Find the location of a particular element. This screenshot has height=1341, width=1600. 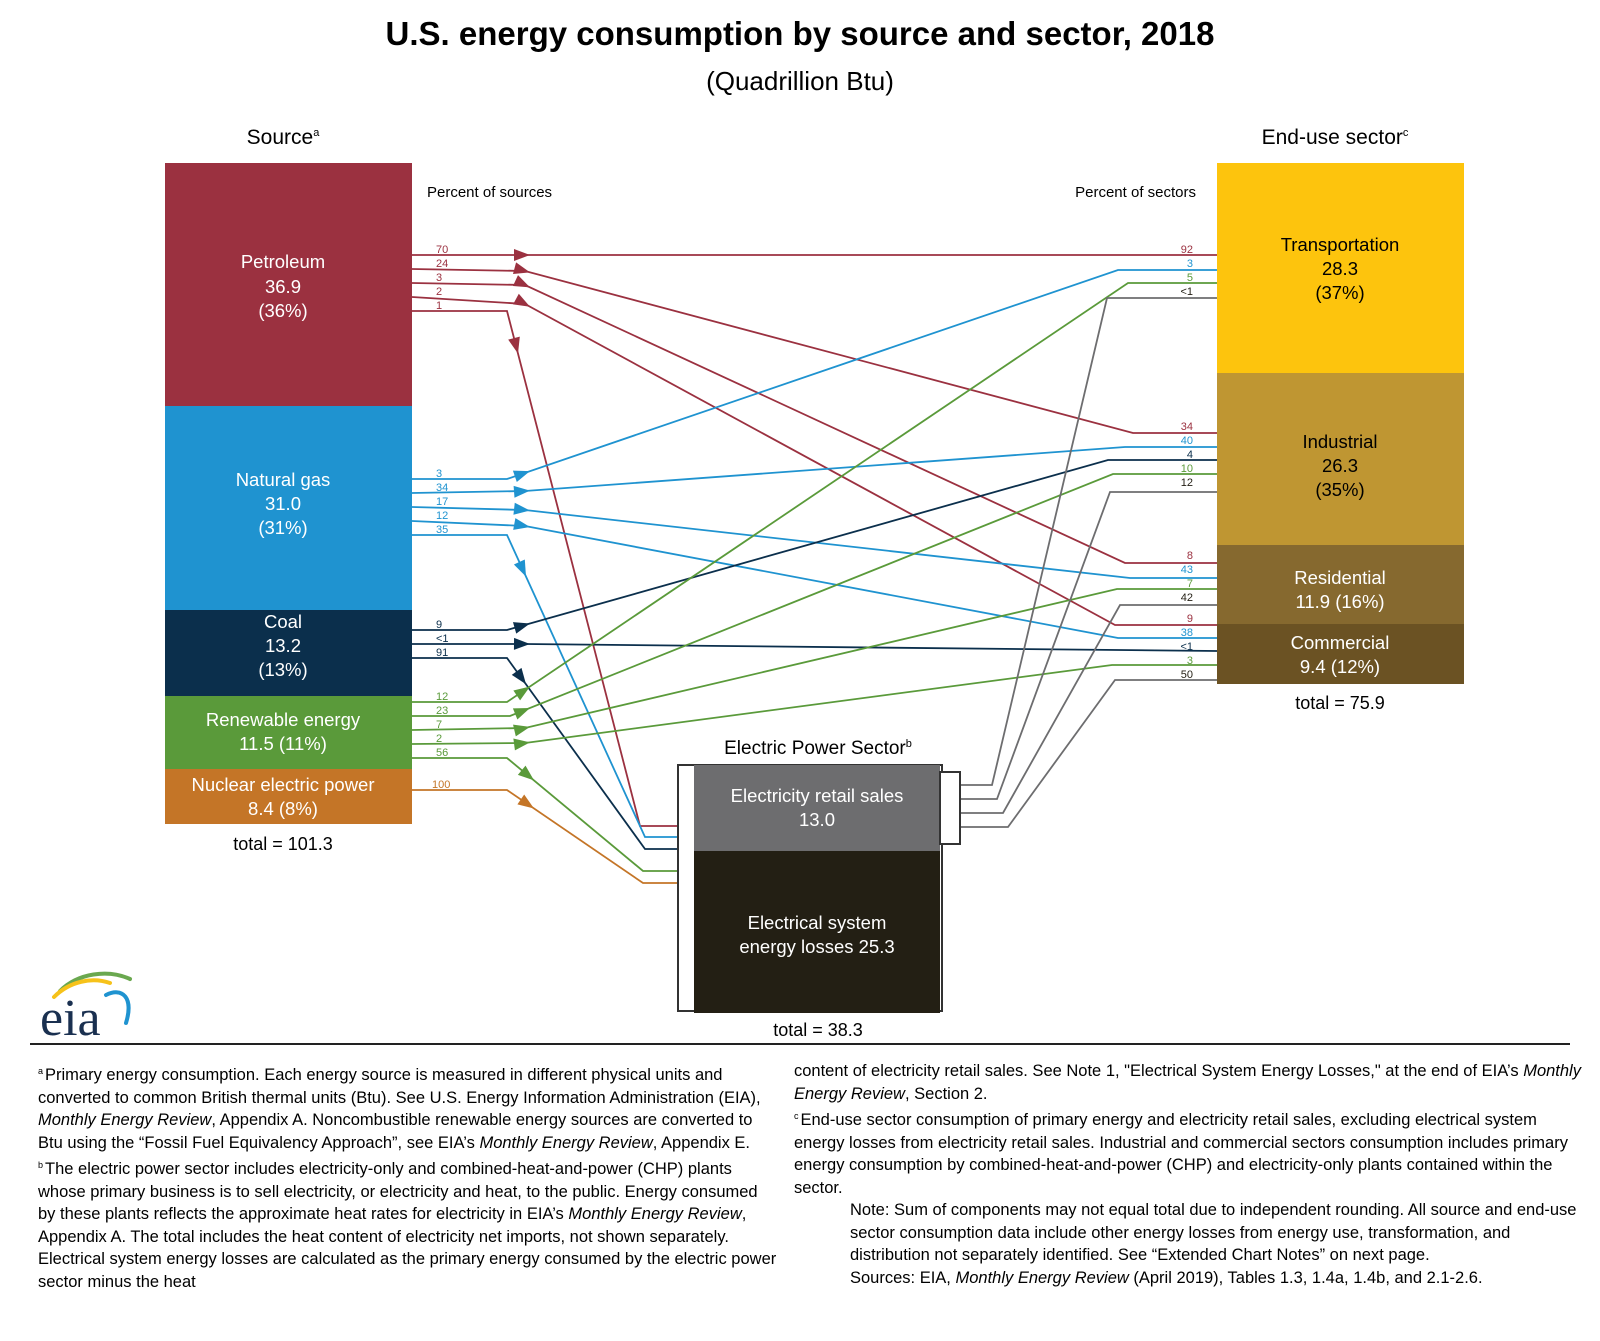

source-block-coal is located at coordinates (288, 653).